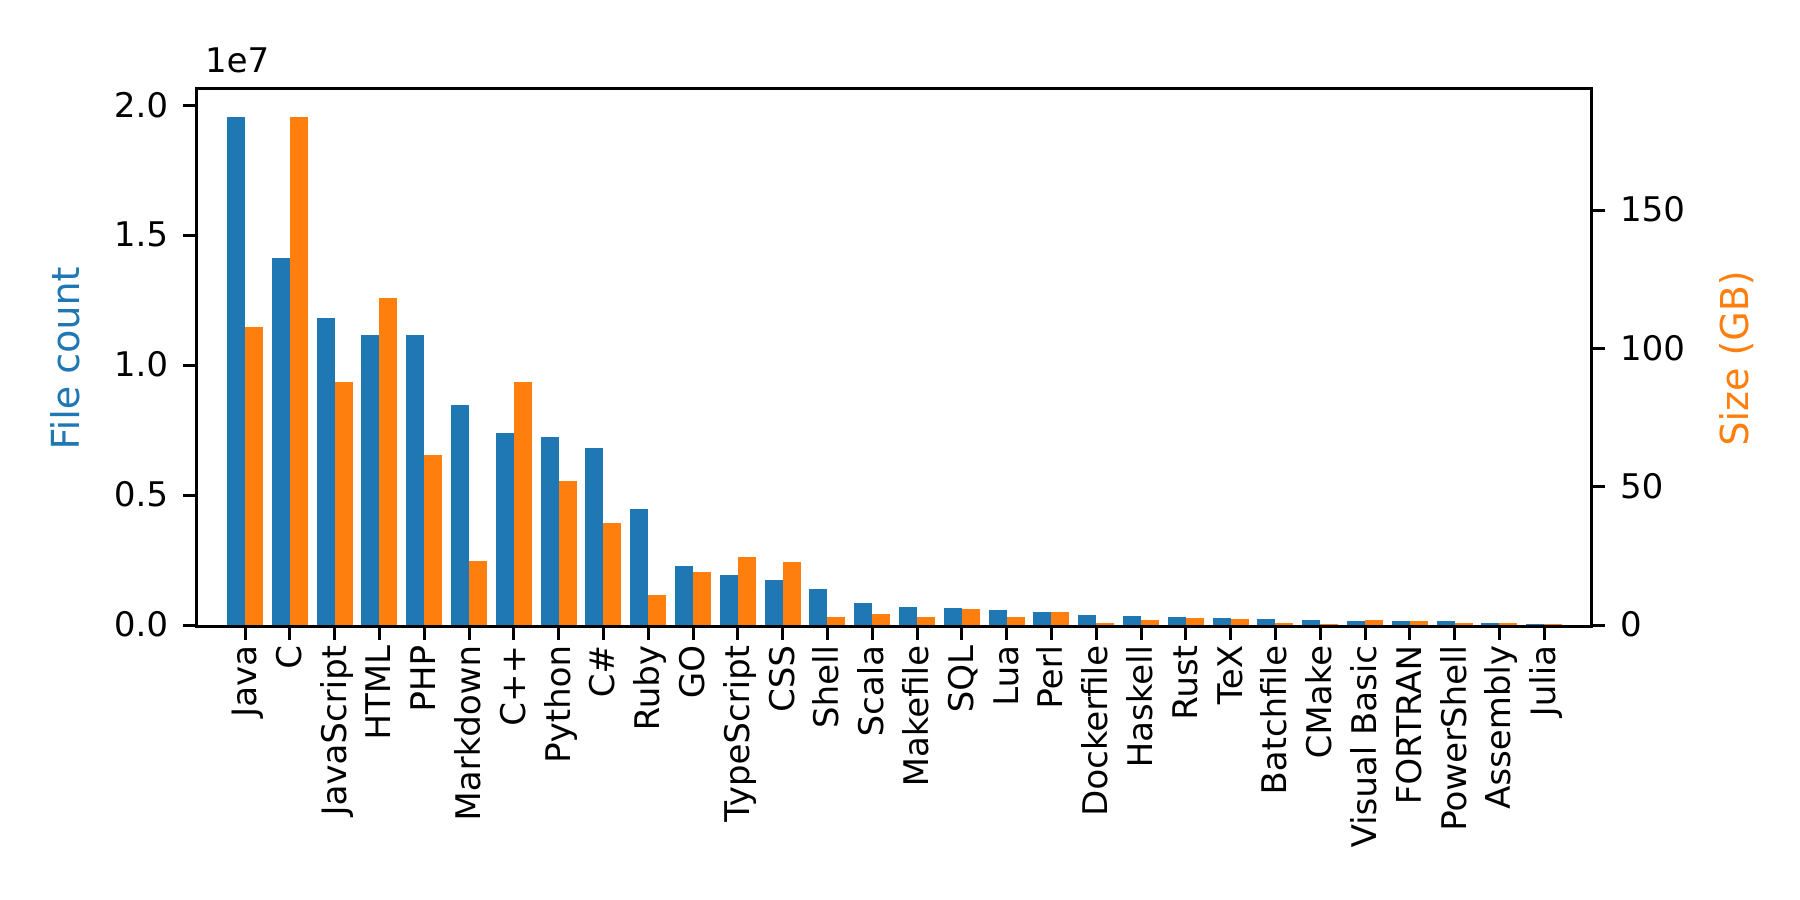 This screenshot has height=900, width=1800. Describe the element at coordinates (1365, 634) in the screenshot. I see `x-tick-visual-basic` at that location.